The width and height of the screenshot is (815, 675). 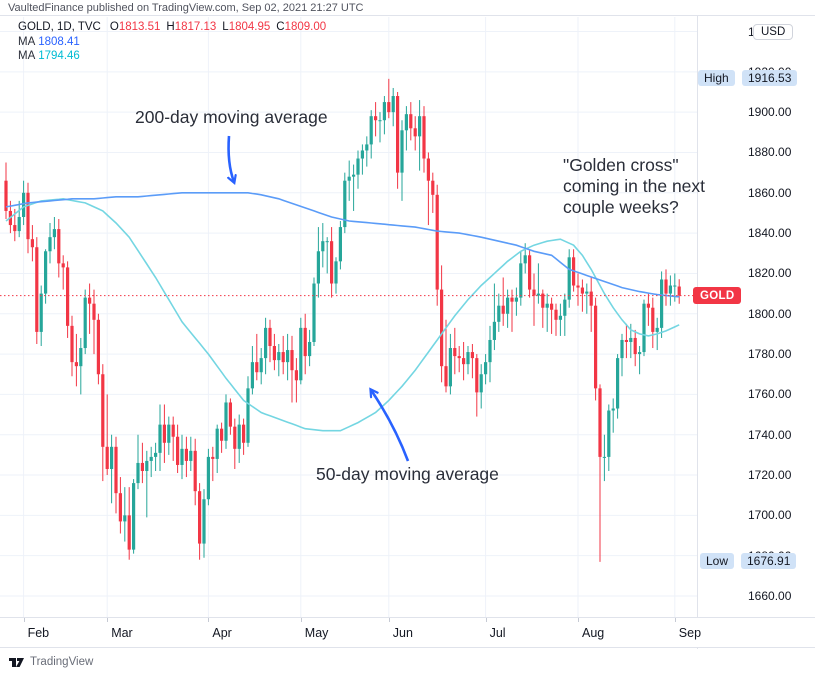 I want to click on time-axis: Feb Mar Apr May Jun Jul Aug Sep, so click(x=407, y=632).